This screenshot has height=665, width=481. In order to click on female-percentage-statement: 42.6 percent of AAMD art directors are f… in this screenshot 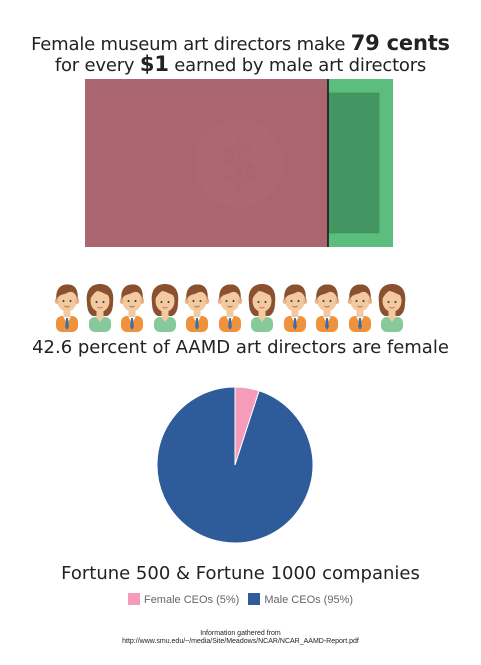, I will do `click(240, 347)`.